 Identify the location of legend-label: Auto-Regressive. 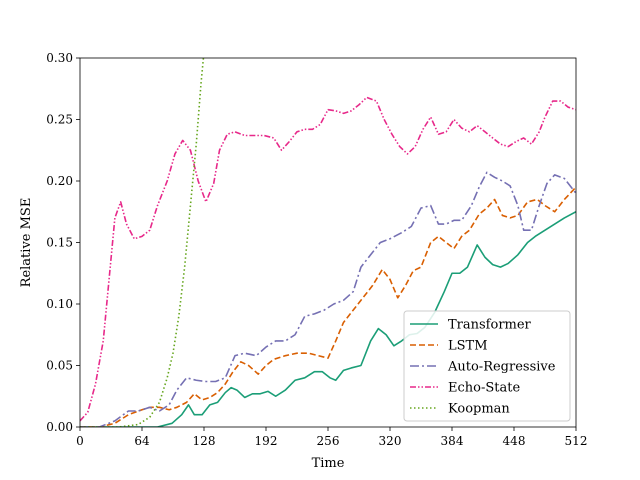
(501, 367).